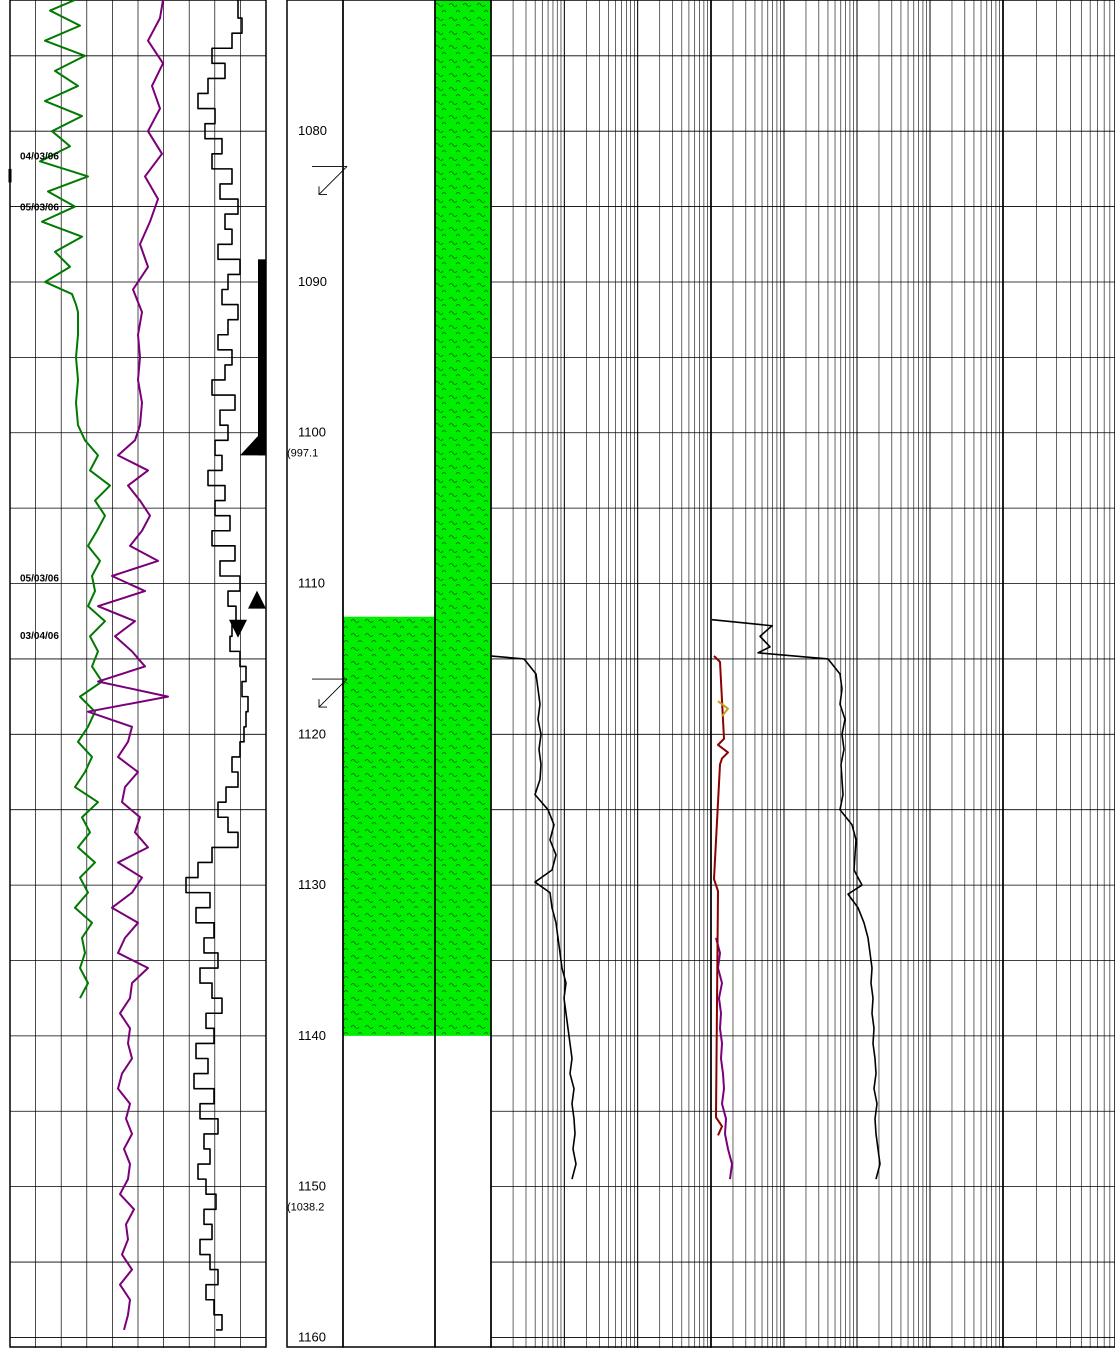  I want to click on casing-bar, so click(262, 357).